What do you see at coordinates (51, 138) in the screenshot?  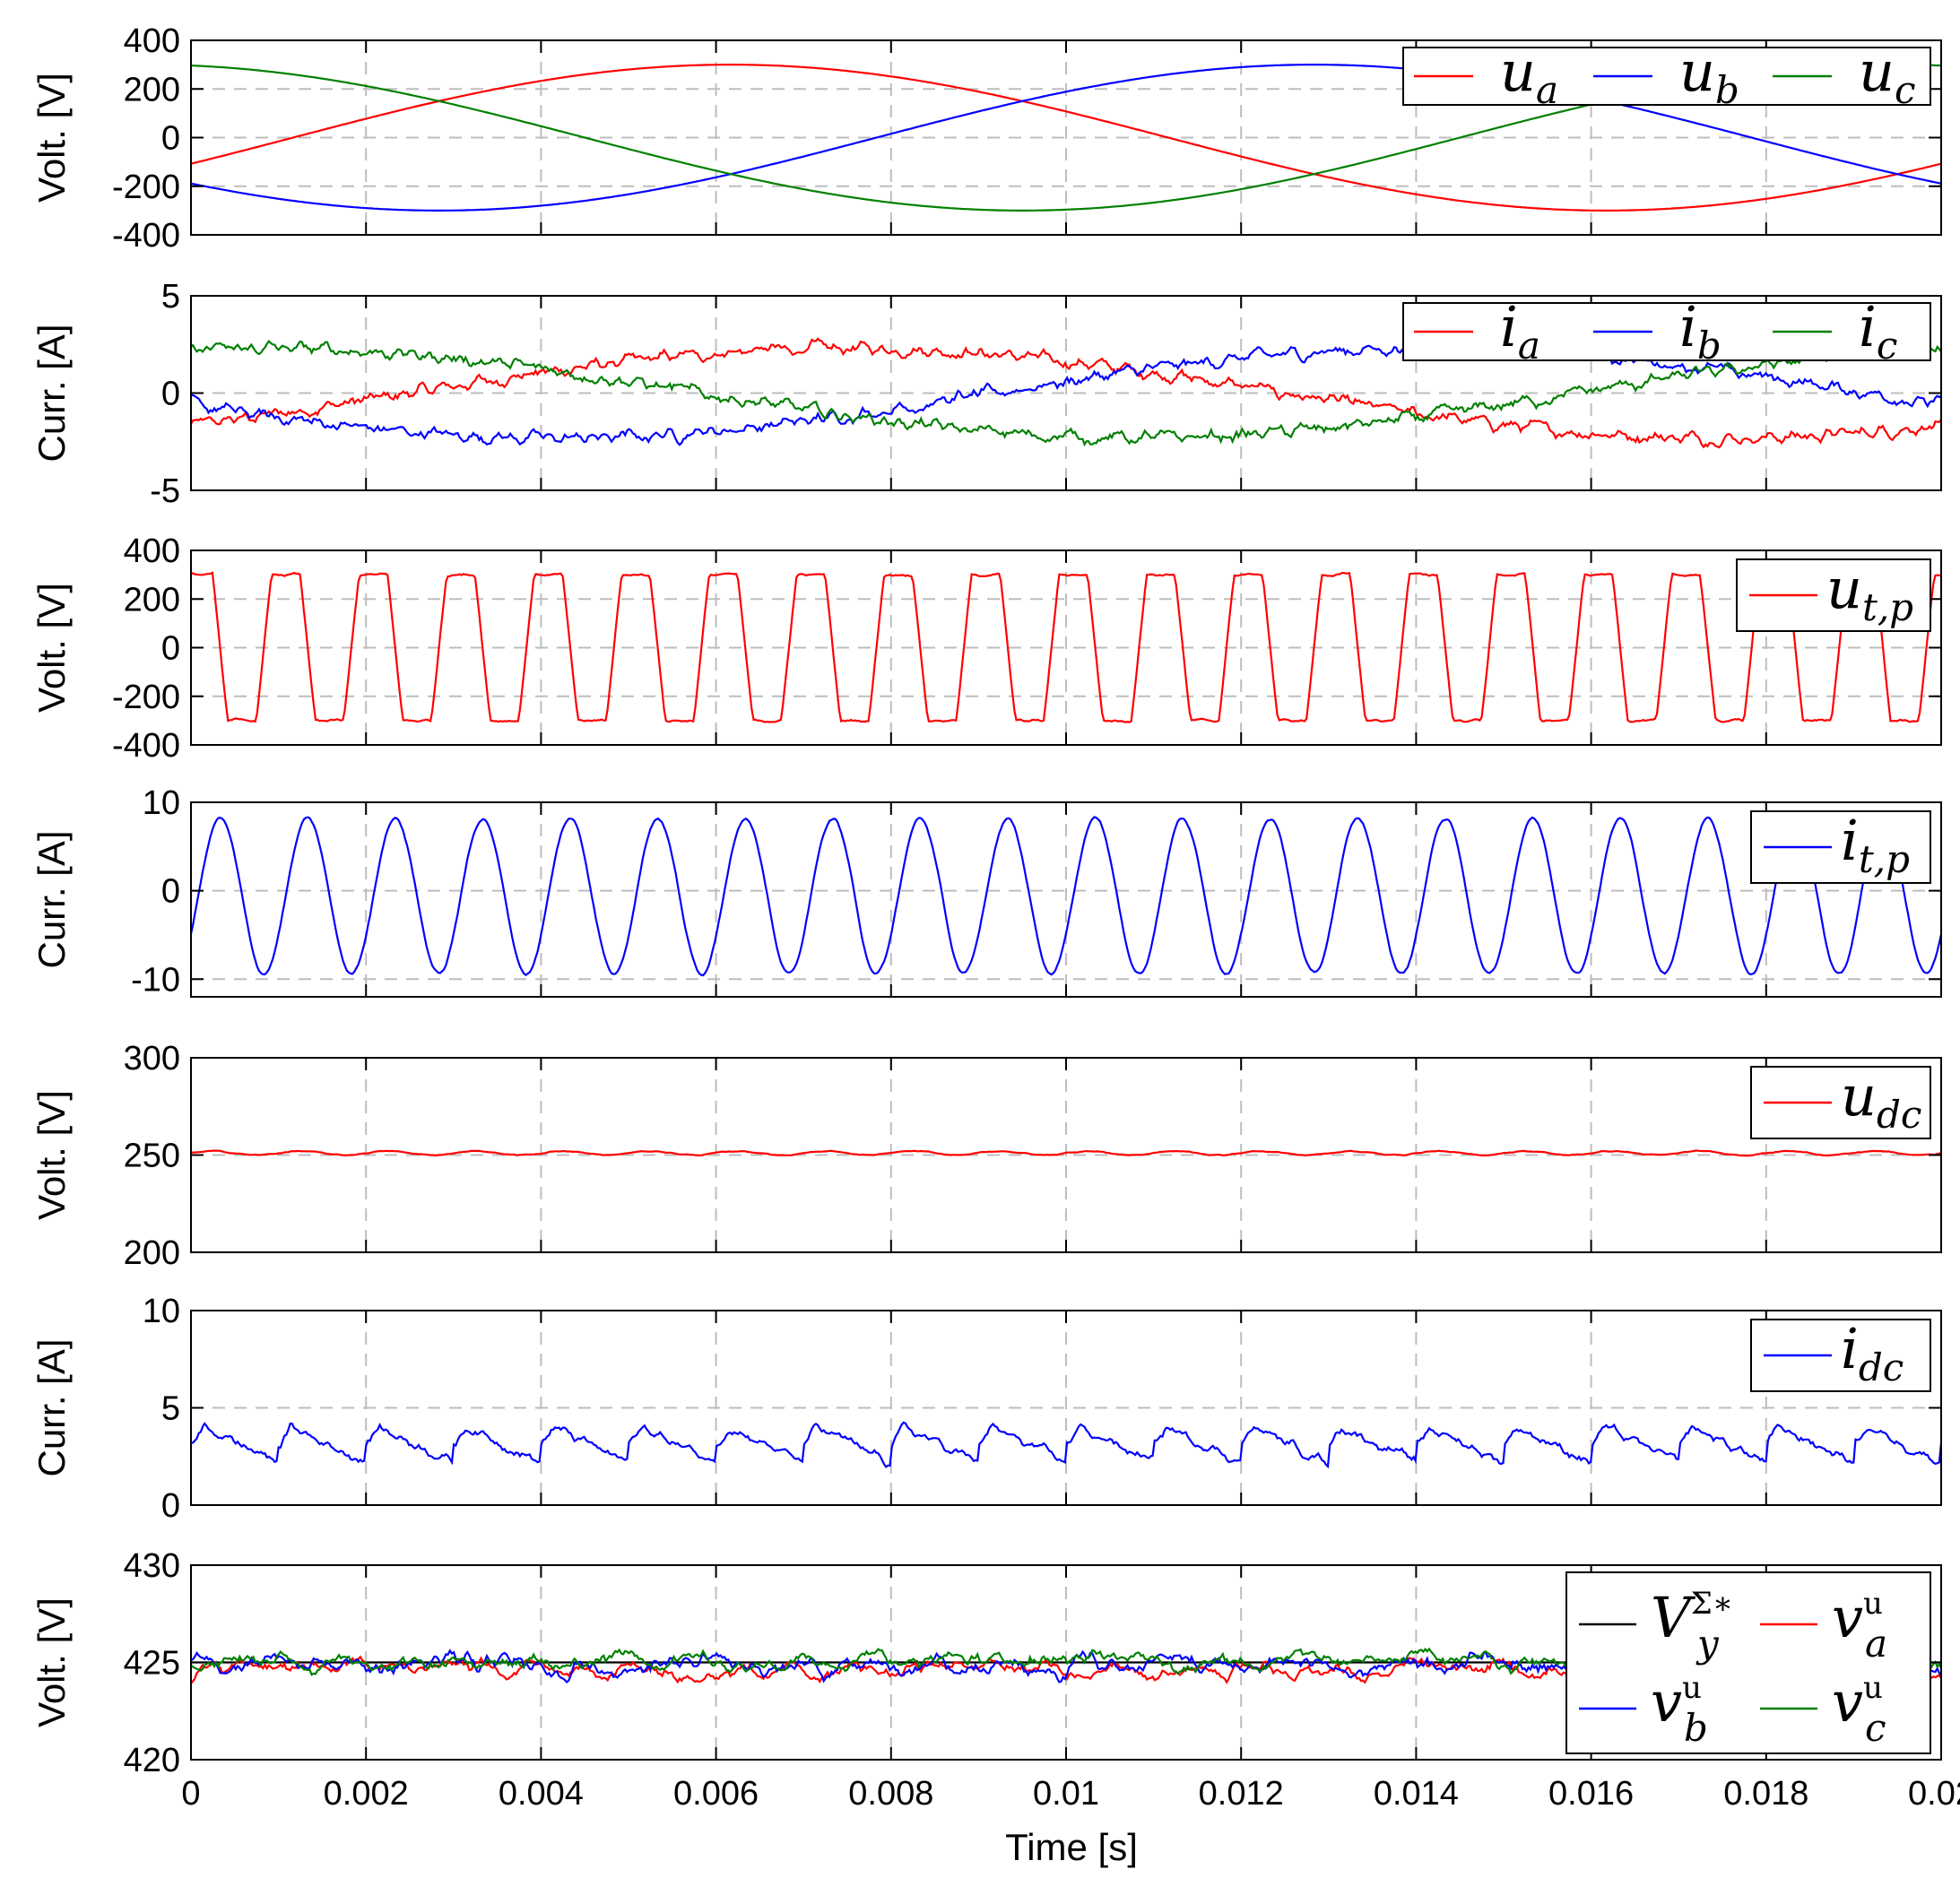 I see `y-axis-label-1: Volt. [V]` at bounding box center [51, 138].